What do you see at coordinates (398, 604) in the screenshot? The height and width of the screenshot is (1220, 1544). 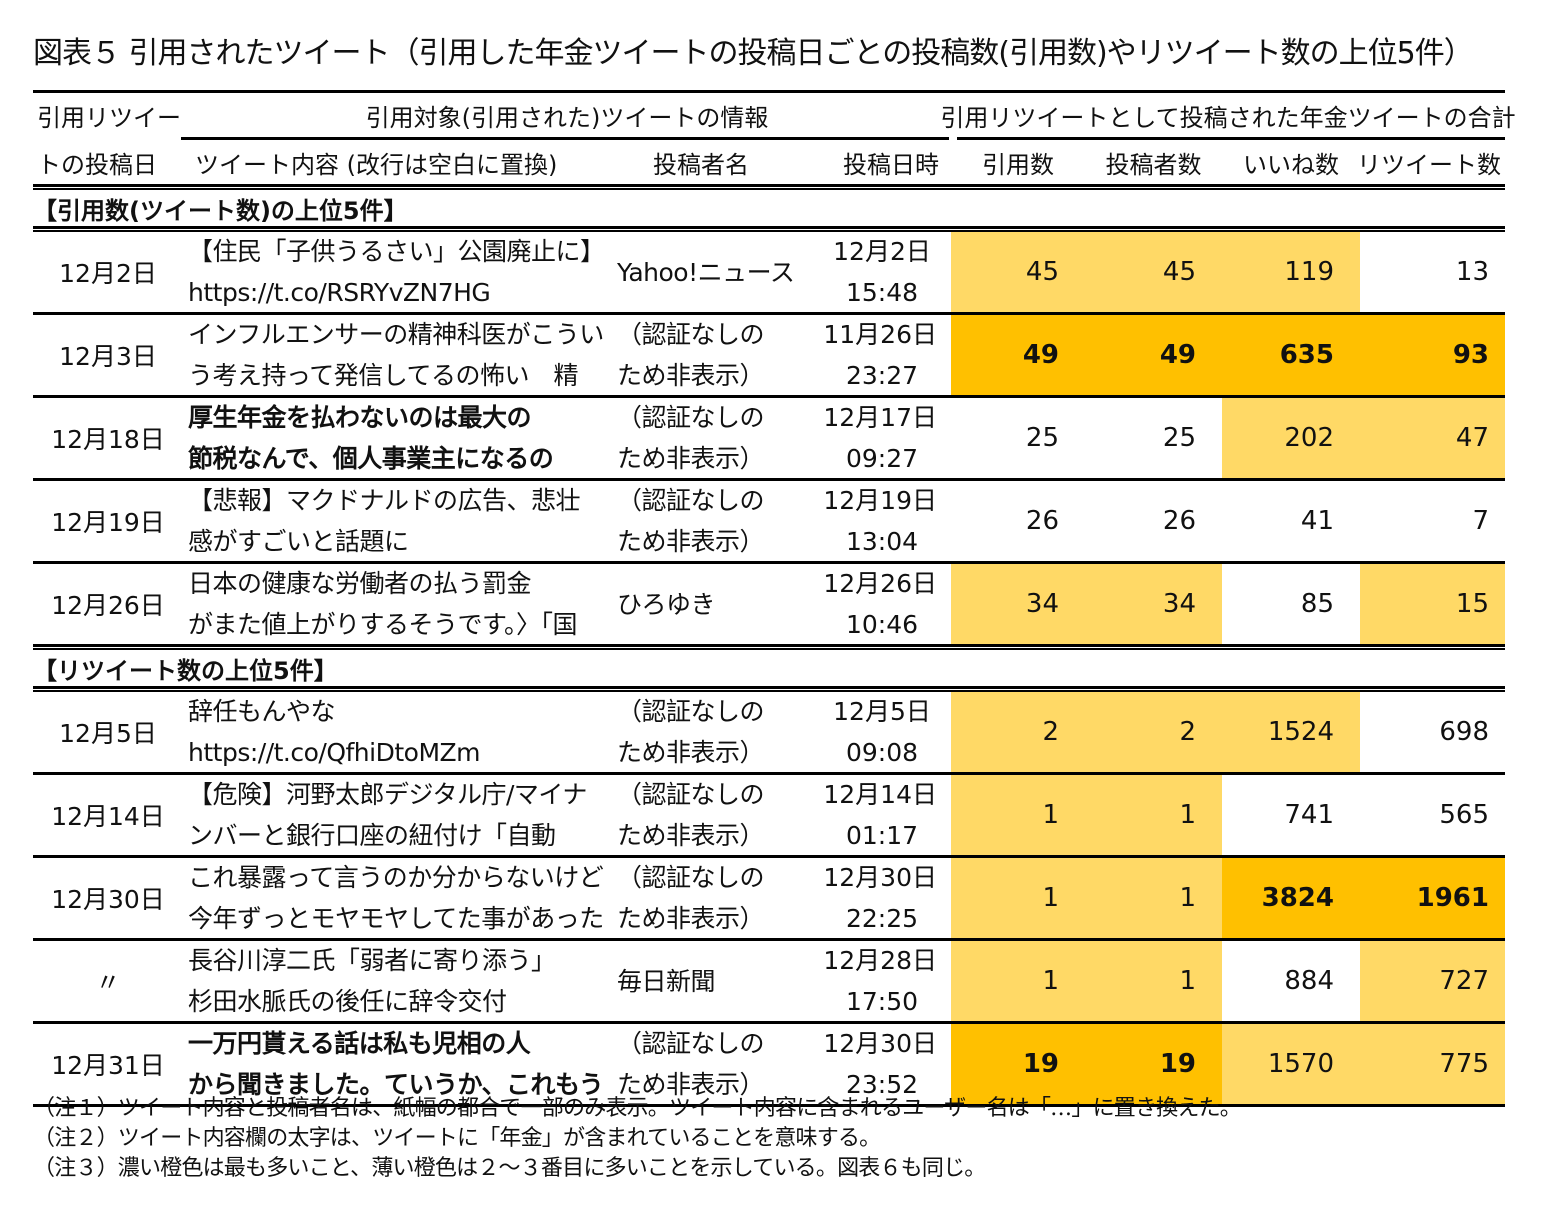 I see `tweet-content: 日本の健康な労働者の払う罰金がまた値上がりするそうです。〉「国` at bounding box center [398, 604].